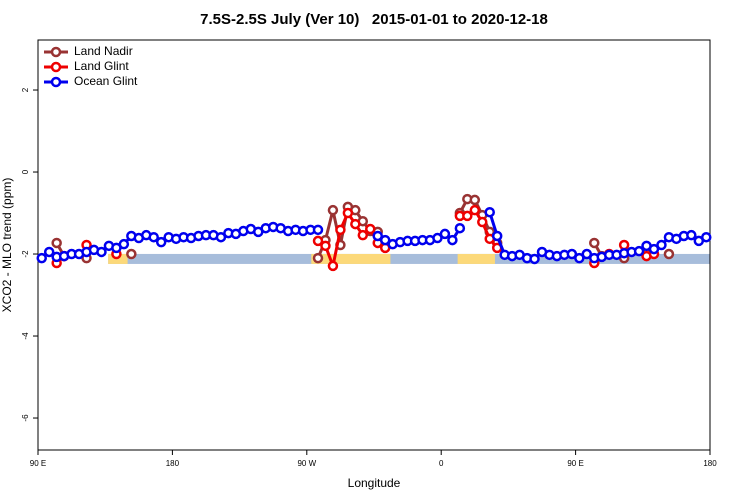 This screenshot has height=500, width=750. Describe the element at coordinates (374, 483) in the screenshot. I see `x-axis-label: Longitude` at that location.